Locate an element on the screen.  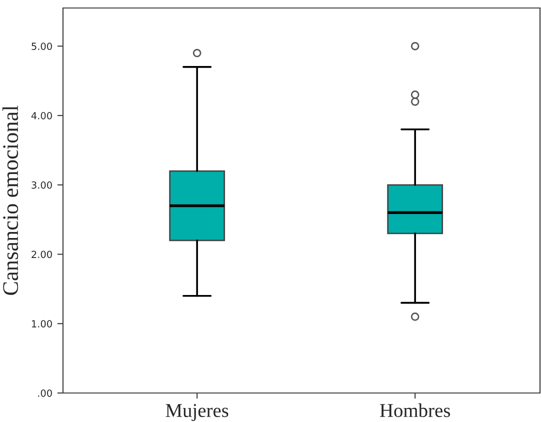
y-axis-title: Cansancio emocional is located at coordinates (10, 200).